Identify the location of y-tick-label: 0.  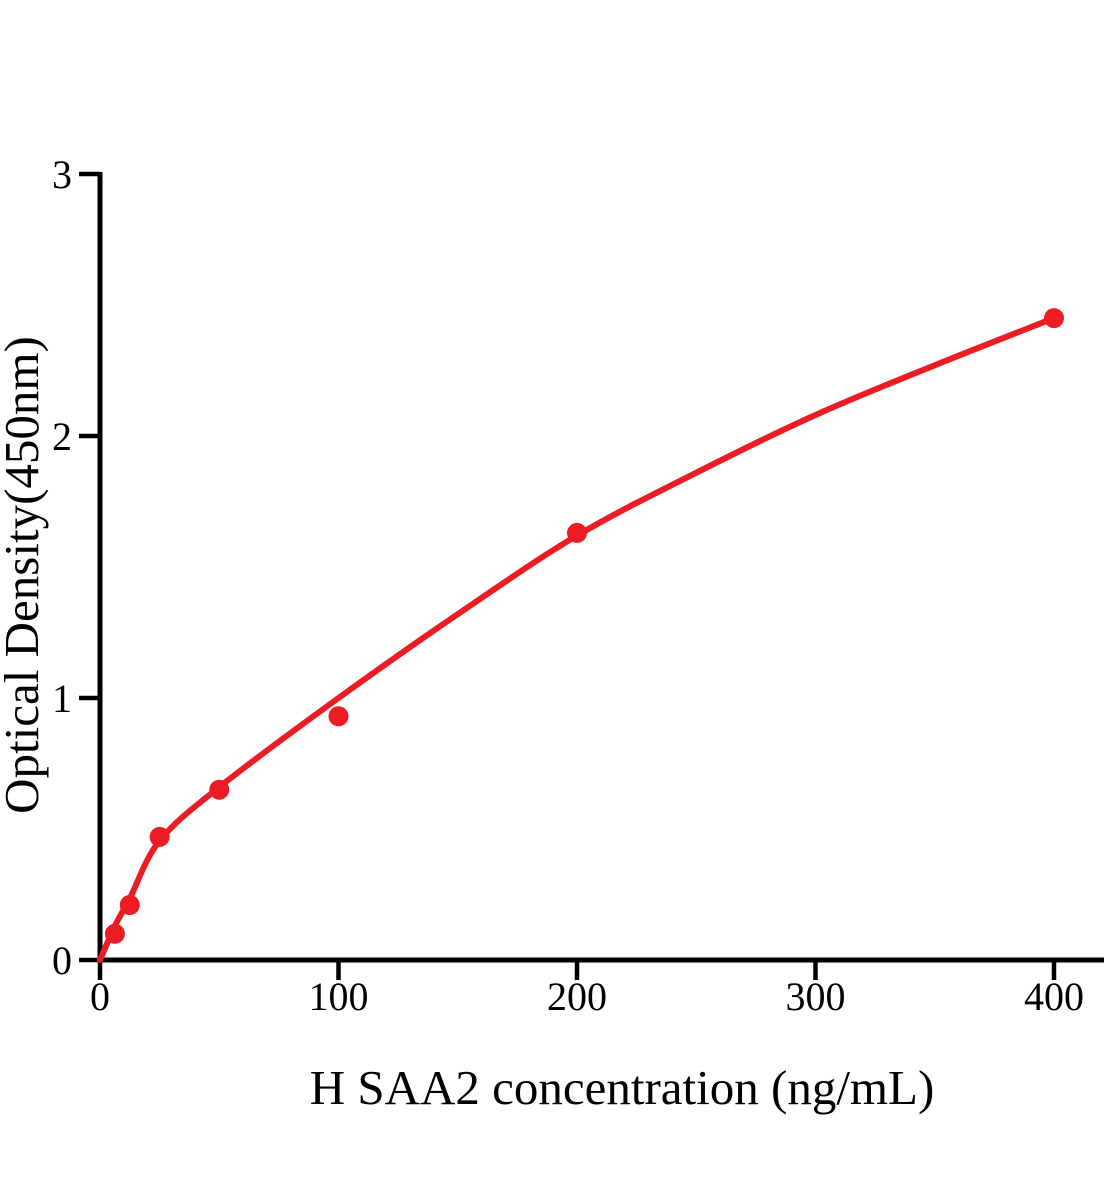
(62, 960).